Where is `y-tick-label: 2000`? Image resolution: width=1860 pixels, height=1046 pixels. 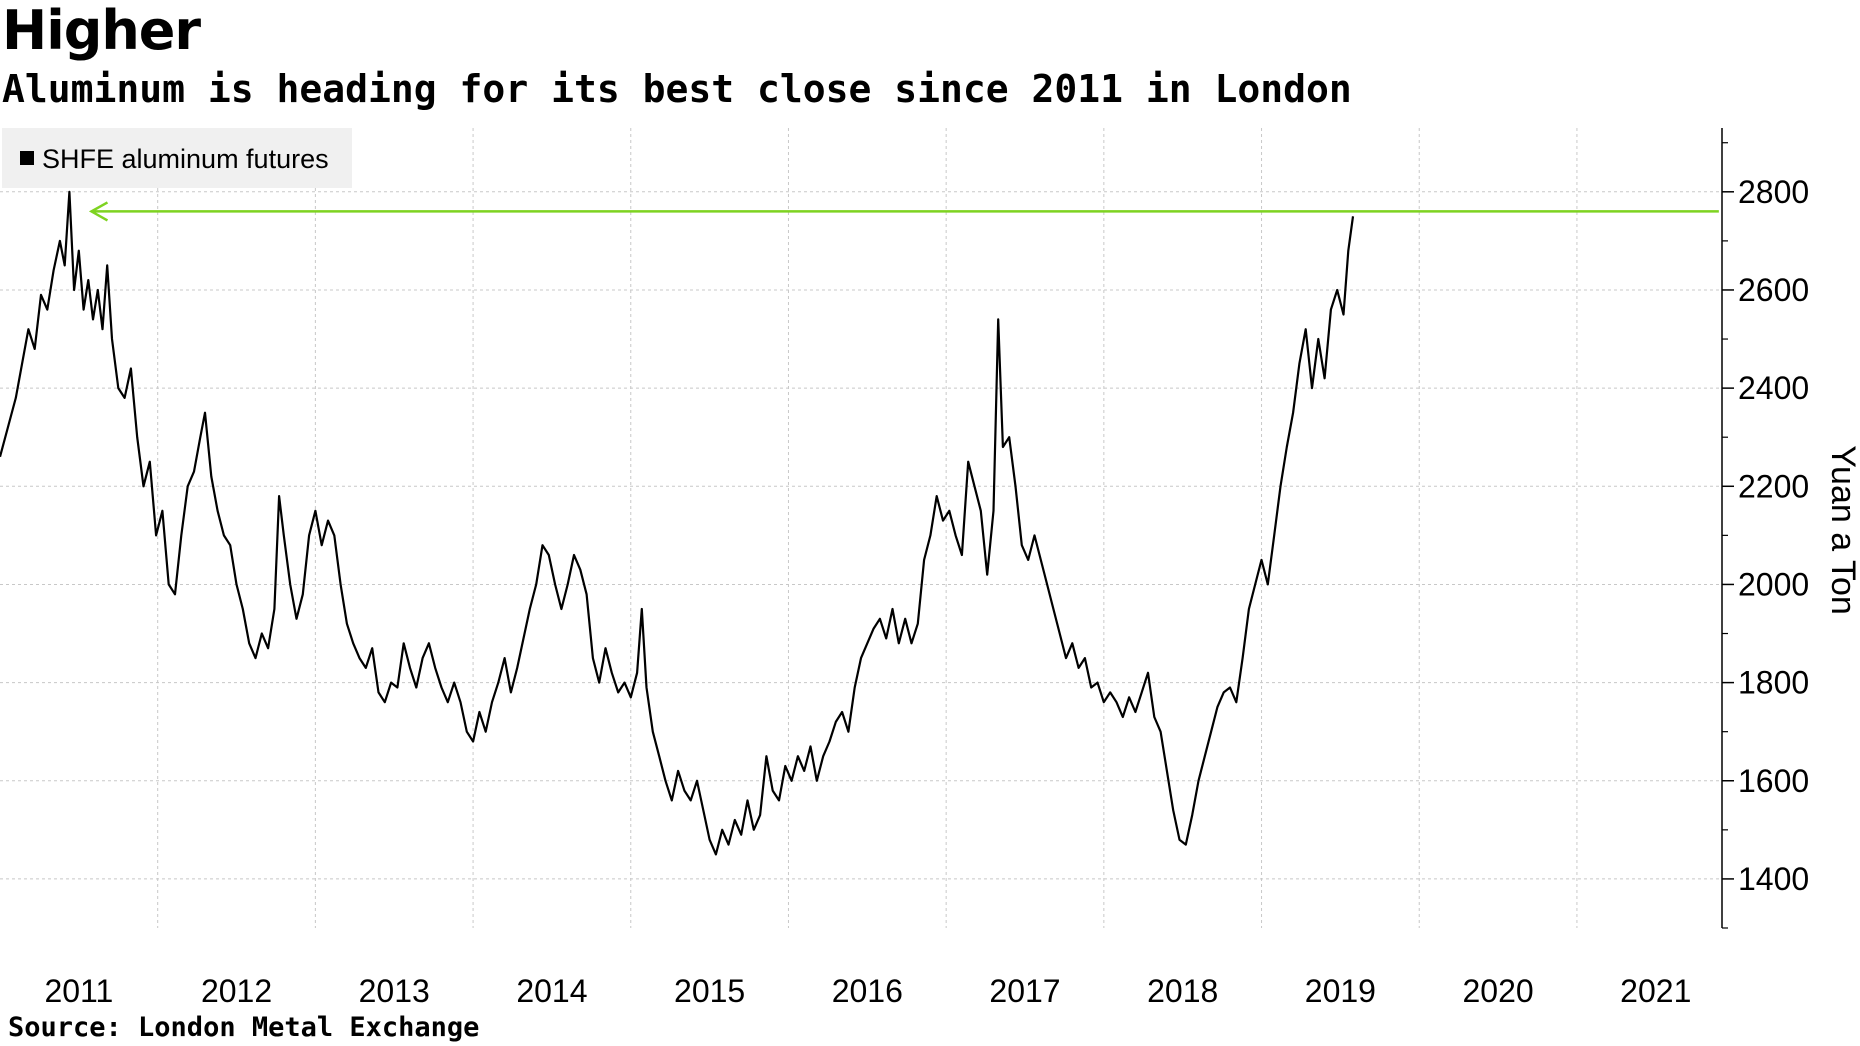 y-tick-label: 2000 is located at coordinates (1773, 584).